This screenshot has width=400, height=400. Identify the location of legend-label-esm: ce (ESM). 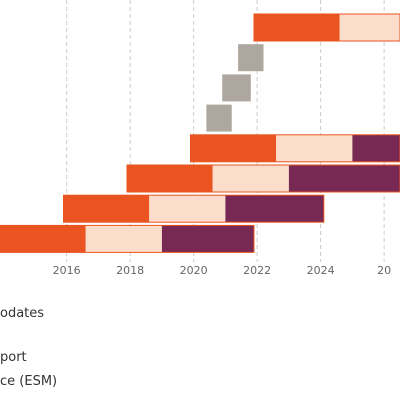
(29, 381).